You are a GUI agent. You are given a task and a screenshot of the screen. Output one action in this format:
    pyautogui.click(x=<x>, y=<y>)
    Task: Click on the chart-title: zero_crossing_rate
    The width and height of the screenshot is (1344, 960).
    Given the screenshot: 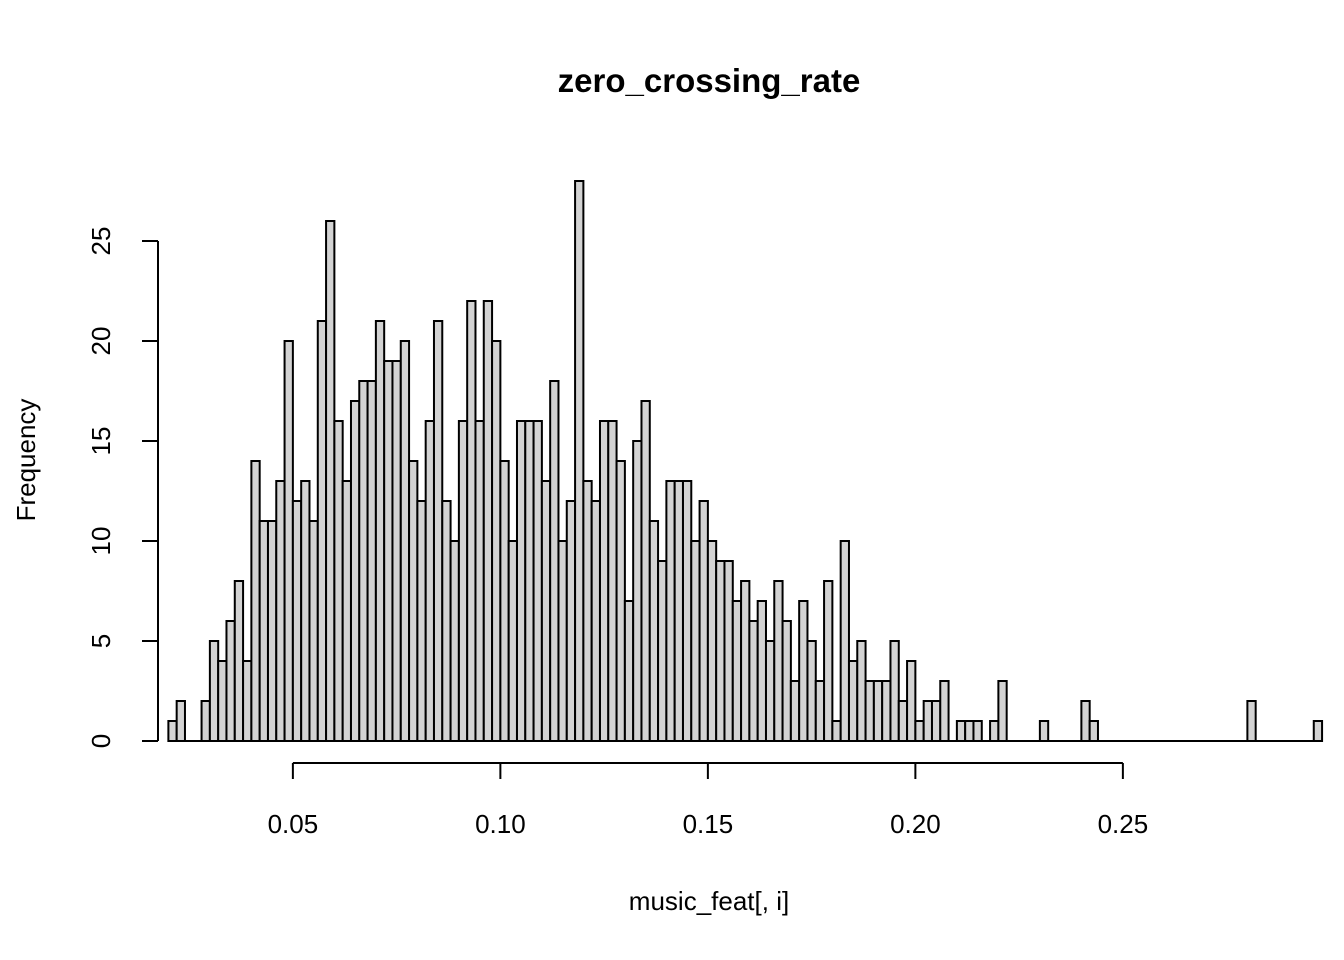 What is the action you would take?
    pyautogui.click(x=709, y=80)
    